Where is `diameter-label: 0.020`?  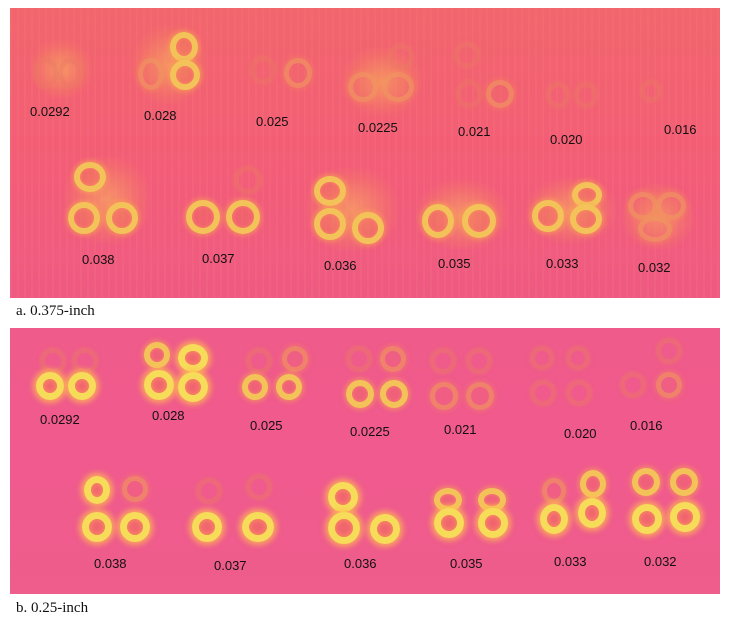
diameter-label: 0.020 is located at coordinates (566, 139).